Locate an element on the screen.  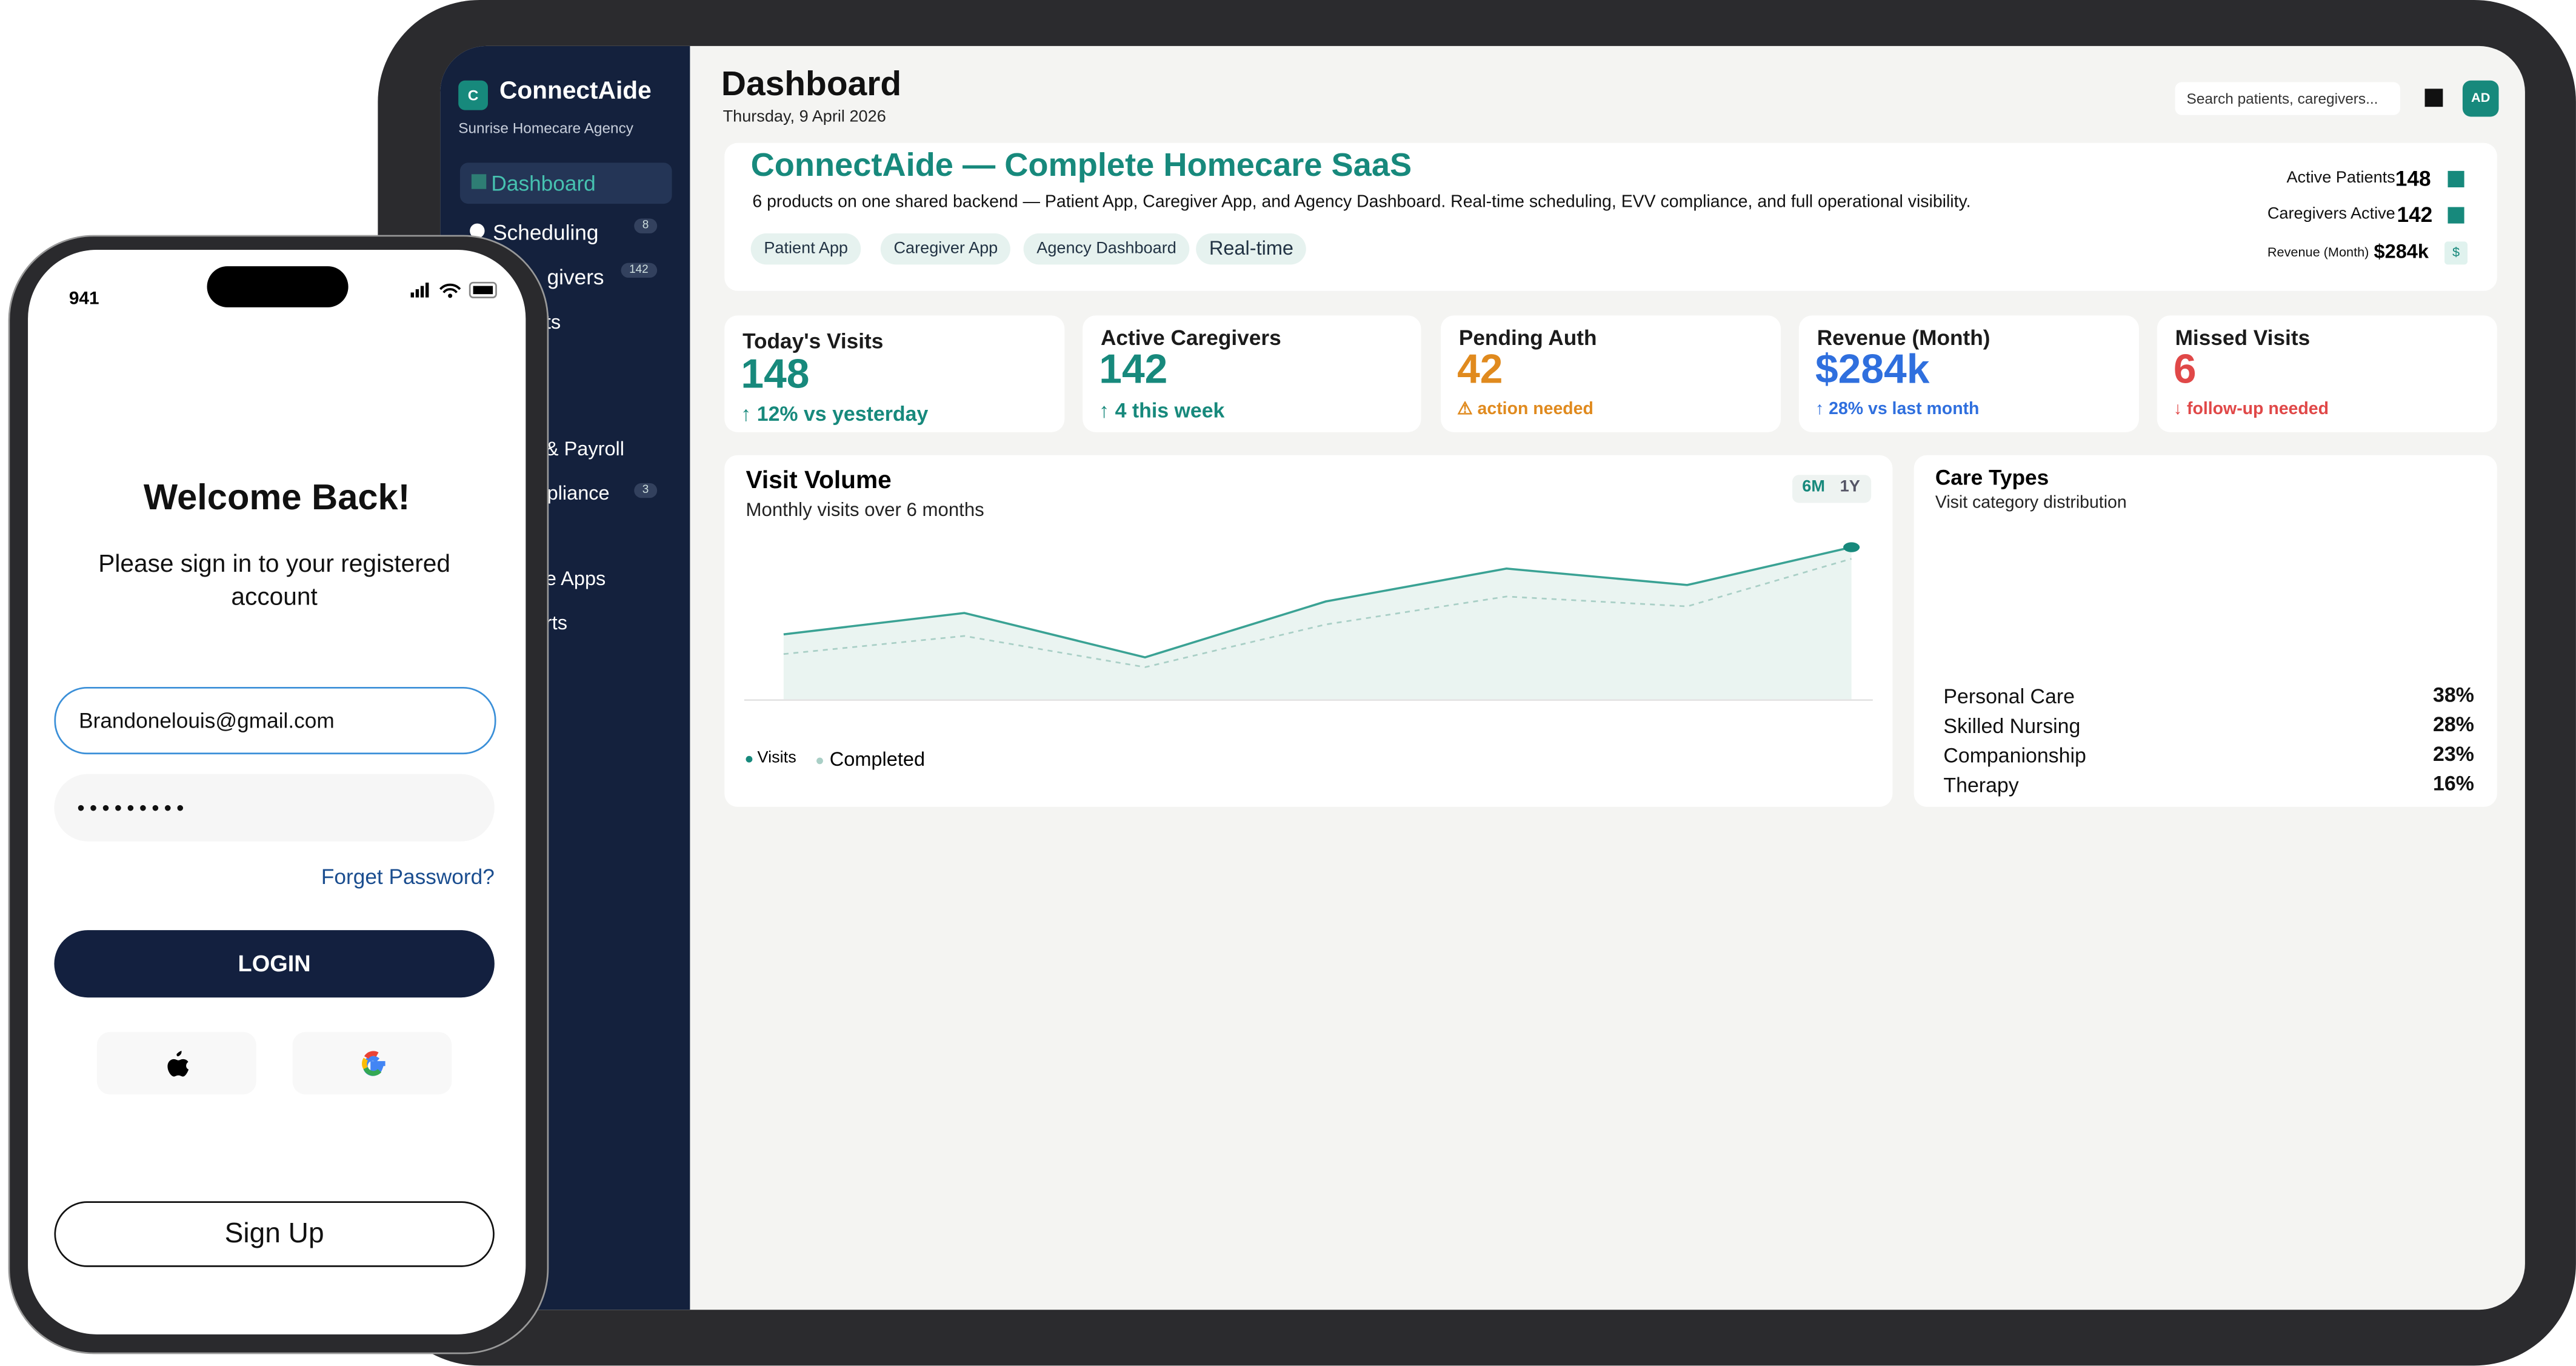
agency: Sunrise Homecare Agency is located at coordinates (546, 127).